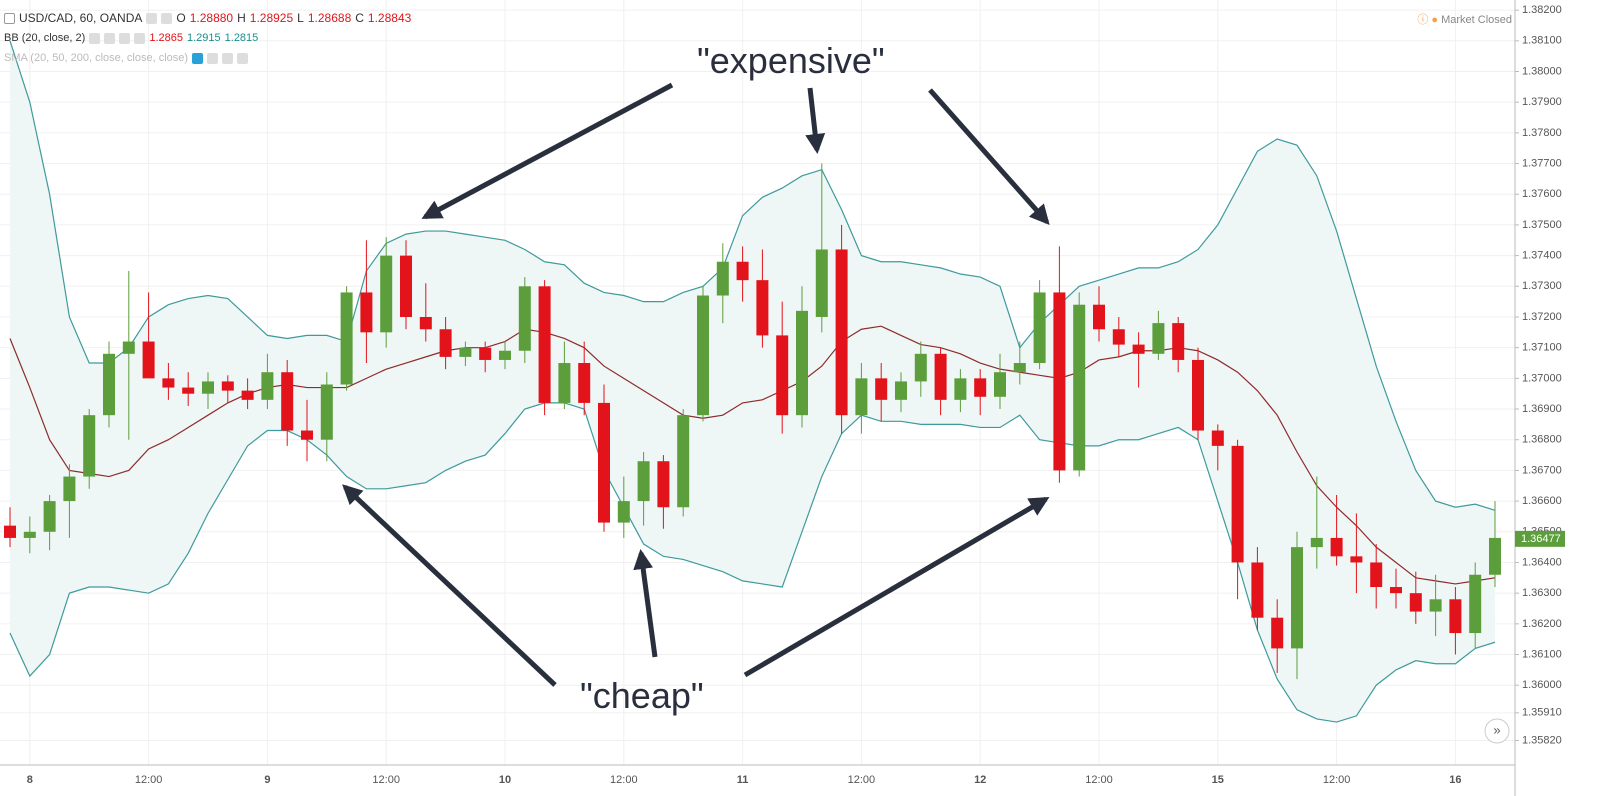  What do you see at coordinates (1542, 685) in the screenshot?
I see `y-tick-label: 1.36000` at bounding box center [1542, 685].